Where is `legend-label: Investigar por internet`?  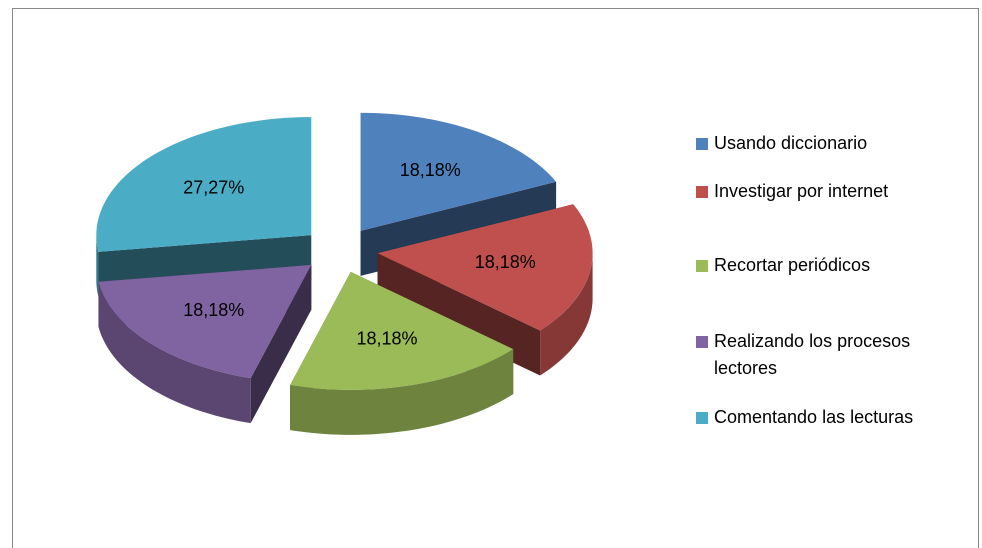
legend-label: Investigar por internet is located at coordinates (801, 191).